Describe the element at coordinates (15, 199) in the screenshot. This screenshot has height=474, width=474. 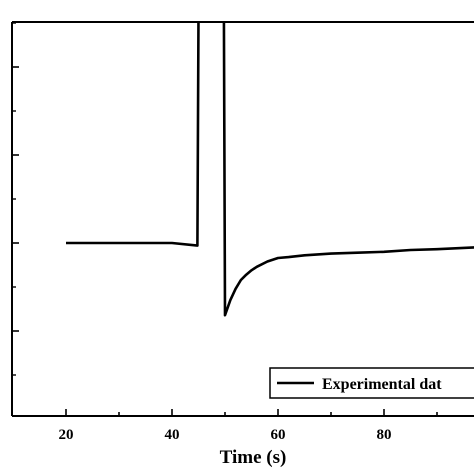
I see `y-axis-ticks` at that location.